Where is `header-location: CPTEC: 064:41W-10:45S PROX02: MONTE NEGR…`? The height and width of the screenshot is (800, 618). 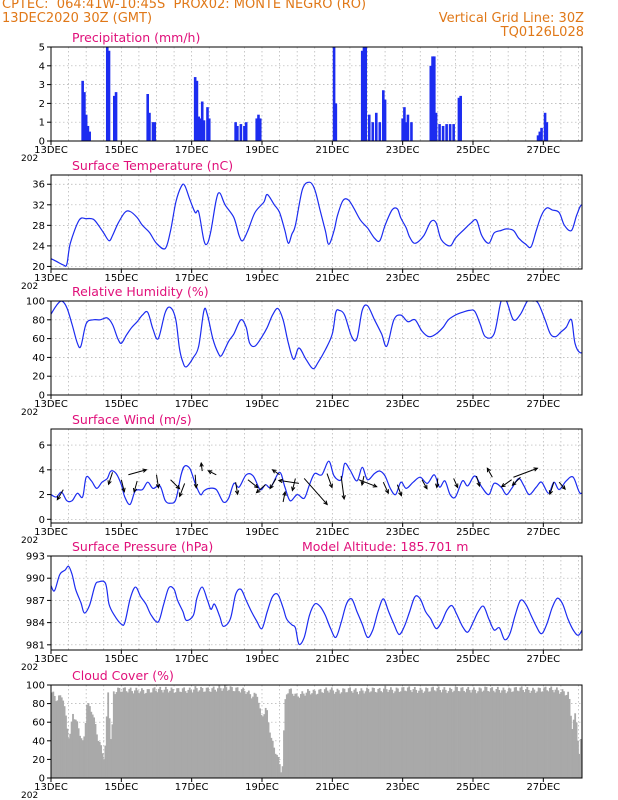 header-location: CPTEC: 064:41W-10:45S PROX02: MONTE NEGR… is located at coordinates (184, 6).